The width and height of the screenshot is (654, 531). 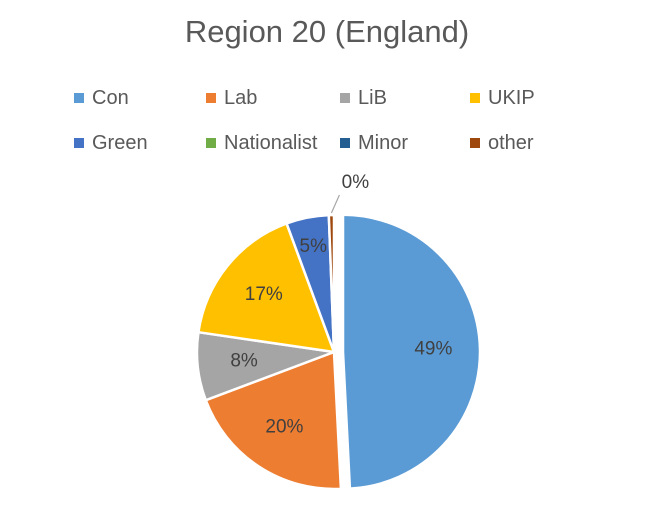 What do you see at coordinates (433, 349) in the screenshot?
I see `data-label-con: 49%` at bounding box center [433, 349].